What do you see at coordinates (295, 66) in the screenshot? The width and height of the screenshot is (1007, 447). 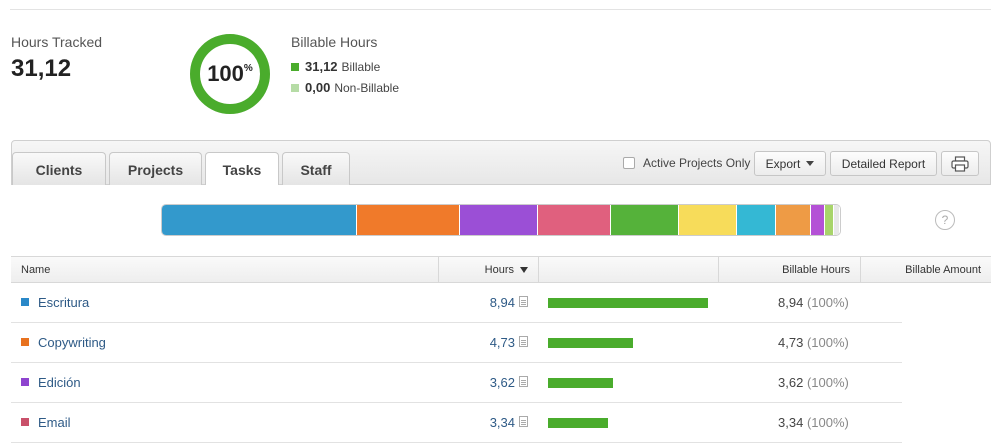 I see `billable-legend-swatch` at bounding box center [295, 66].